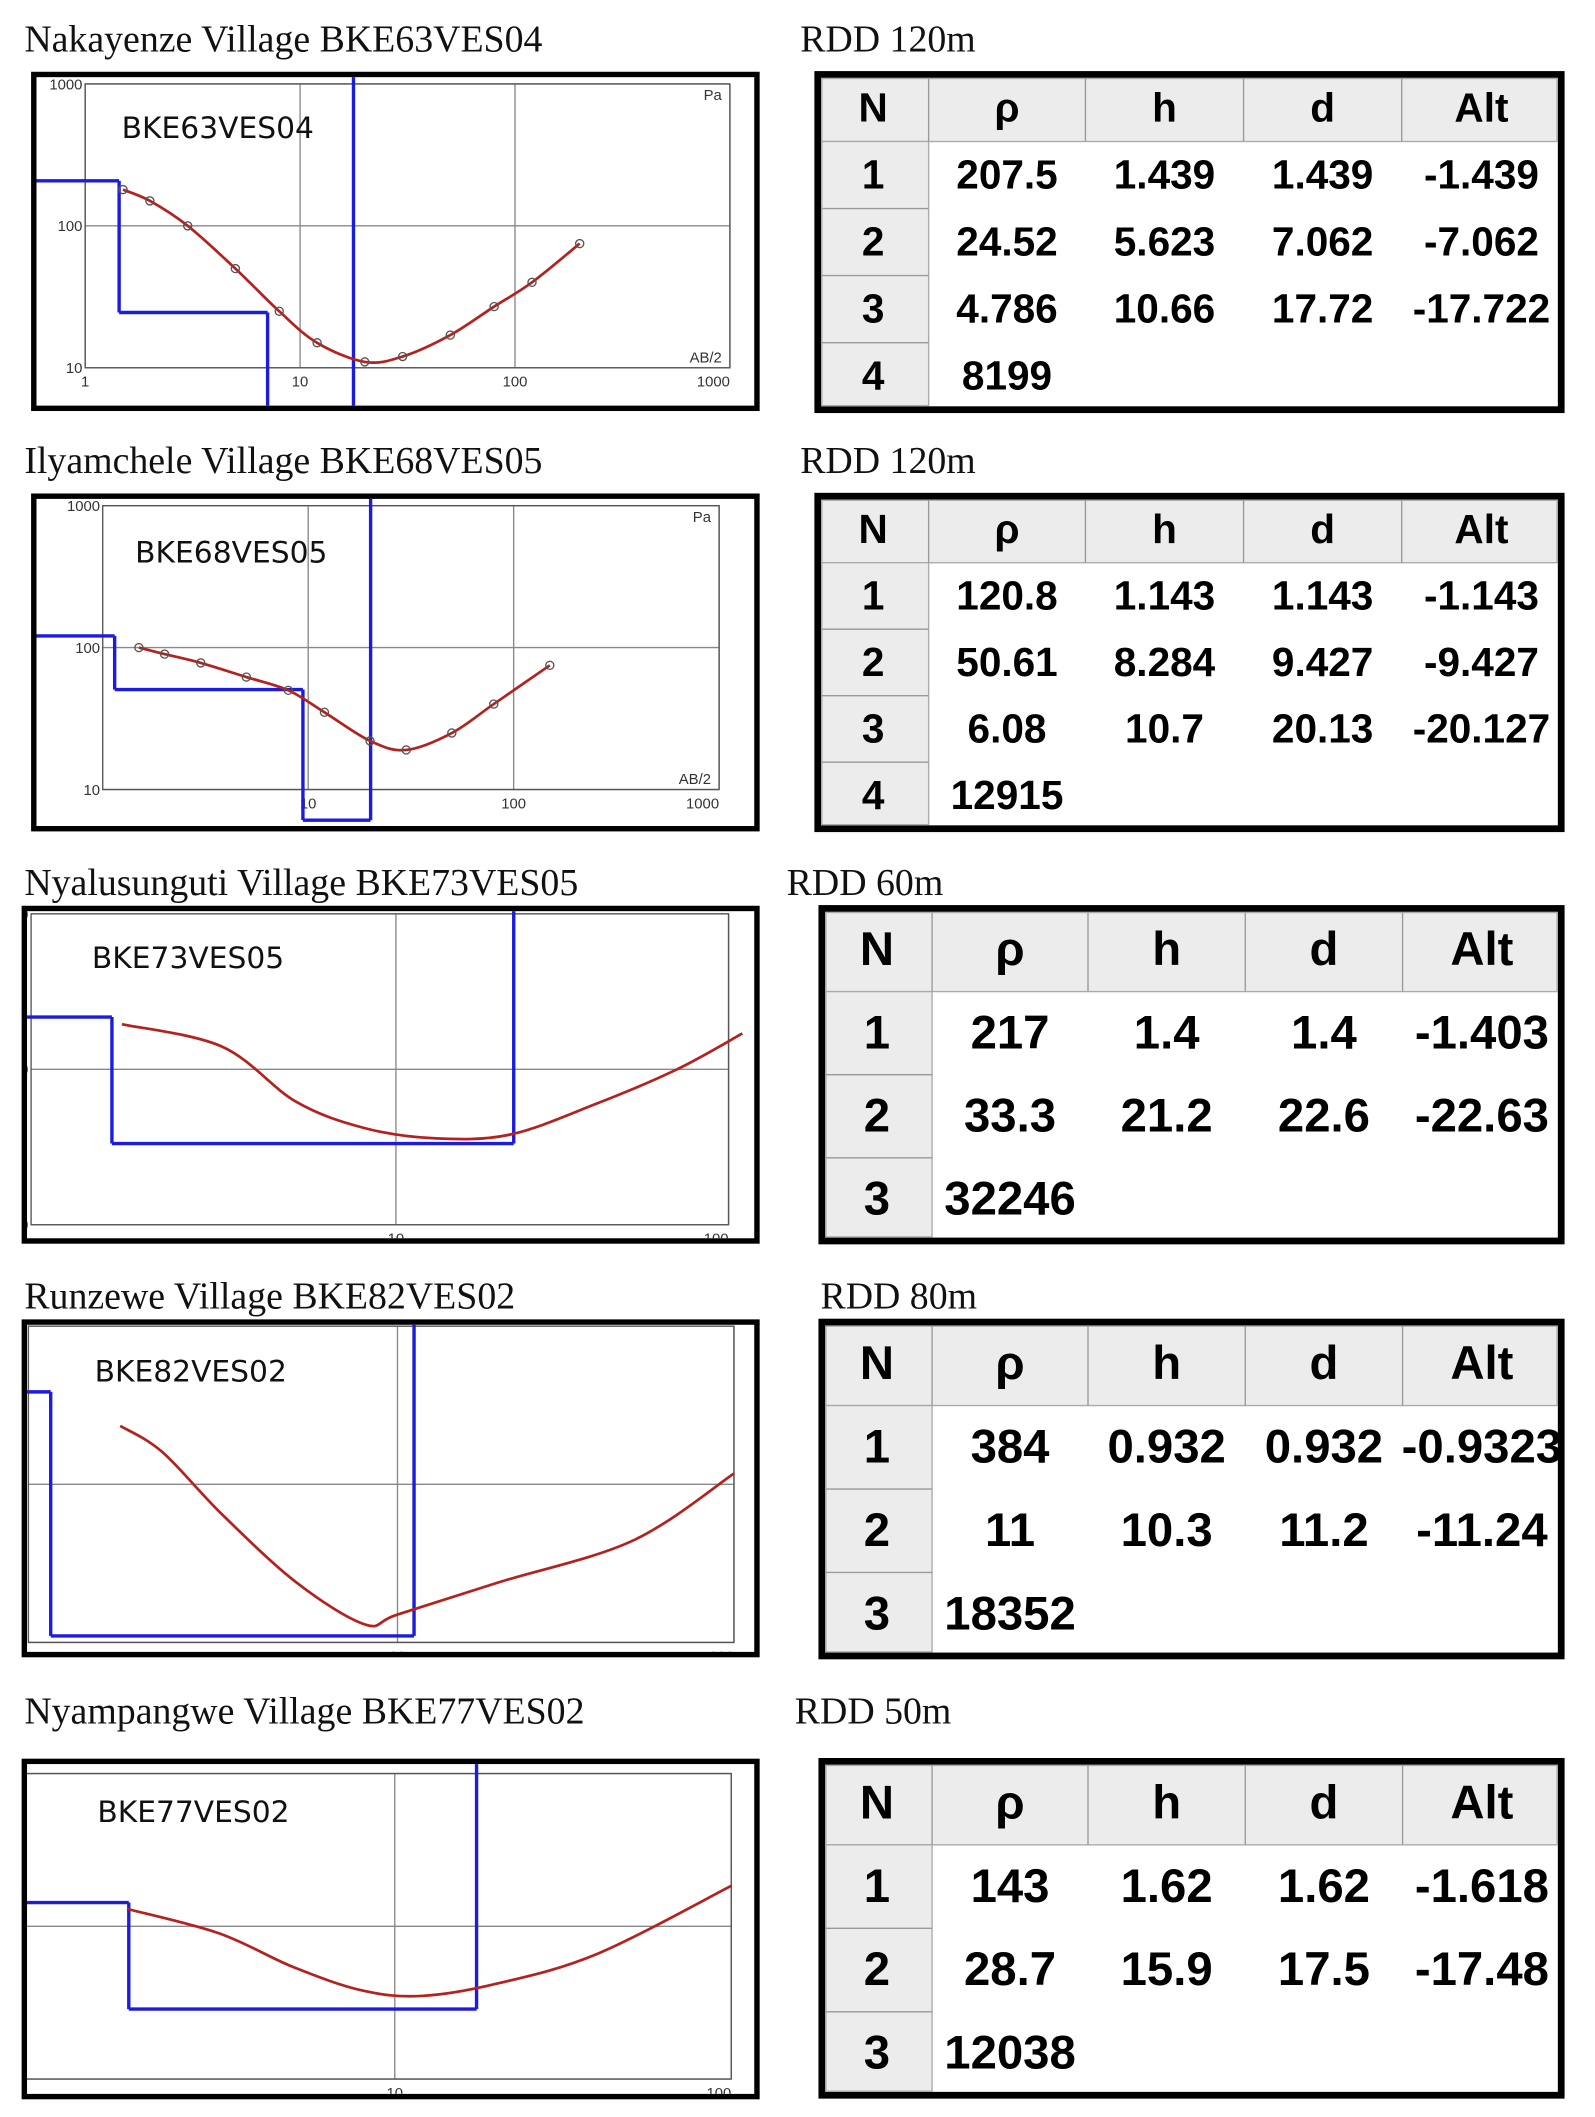  I want to click on table-cell: 12915, so click(1007, 795).